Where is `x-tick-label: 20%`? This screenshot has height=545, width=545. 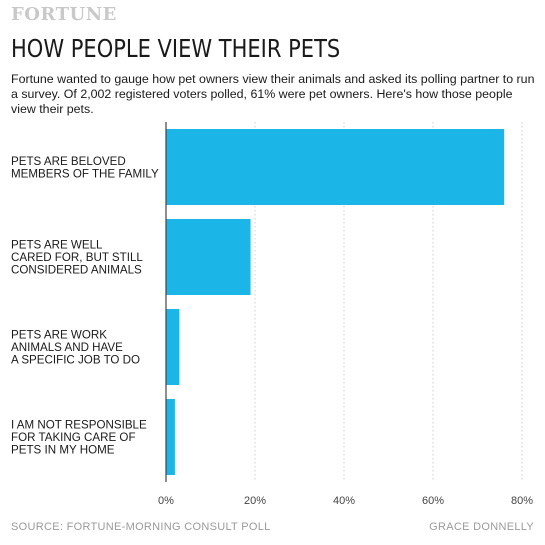 x-tick-label: 20% is located at coordinates (255, 501).